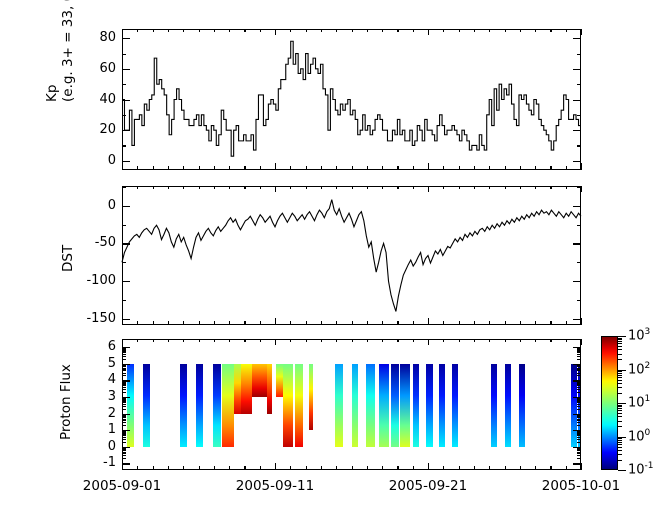 The width and height of the screenshot is (665, 523). Describe the element at coordinates (351, 255) in the screenshot. I see `dst-data-line` at that location.